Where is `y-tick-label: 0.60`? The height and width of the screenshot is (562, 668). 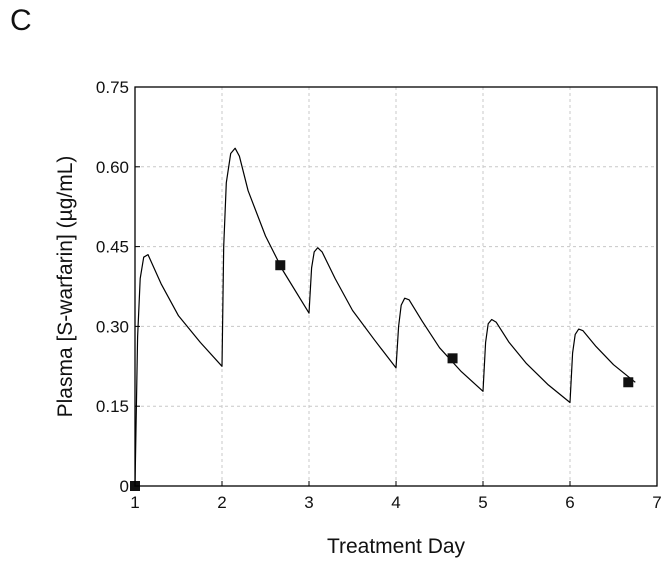 y-tick-label: 0.60 is located at coordinates (112, 167).